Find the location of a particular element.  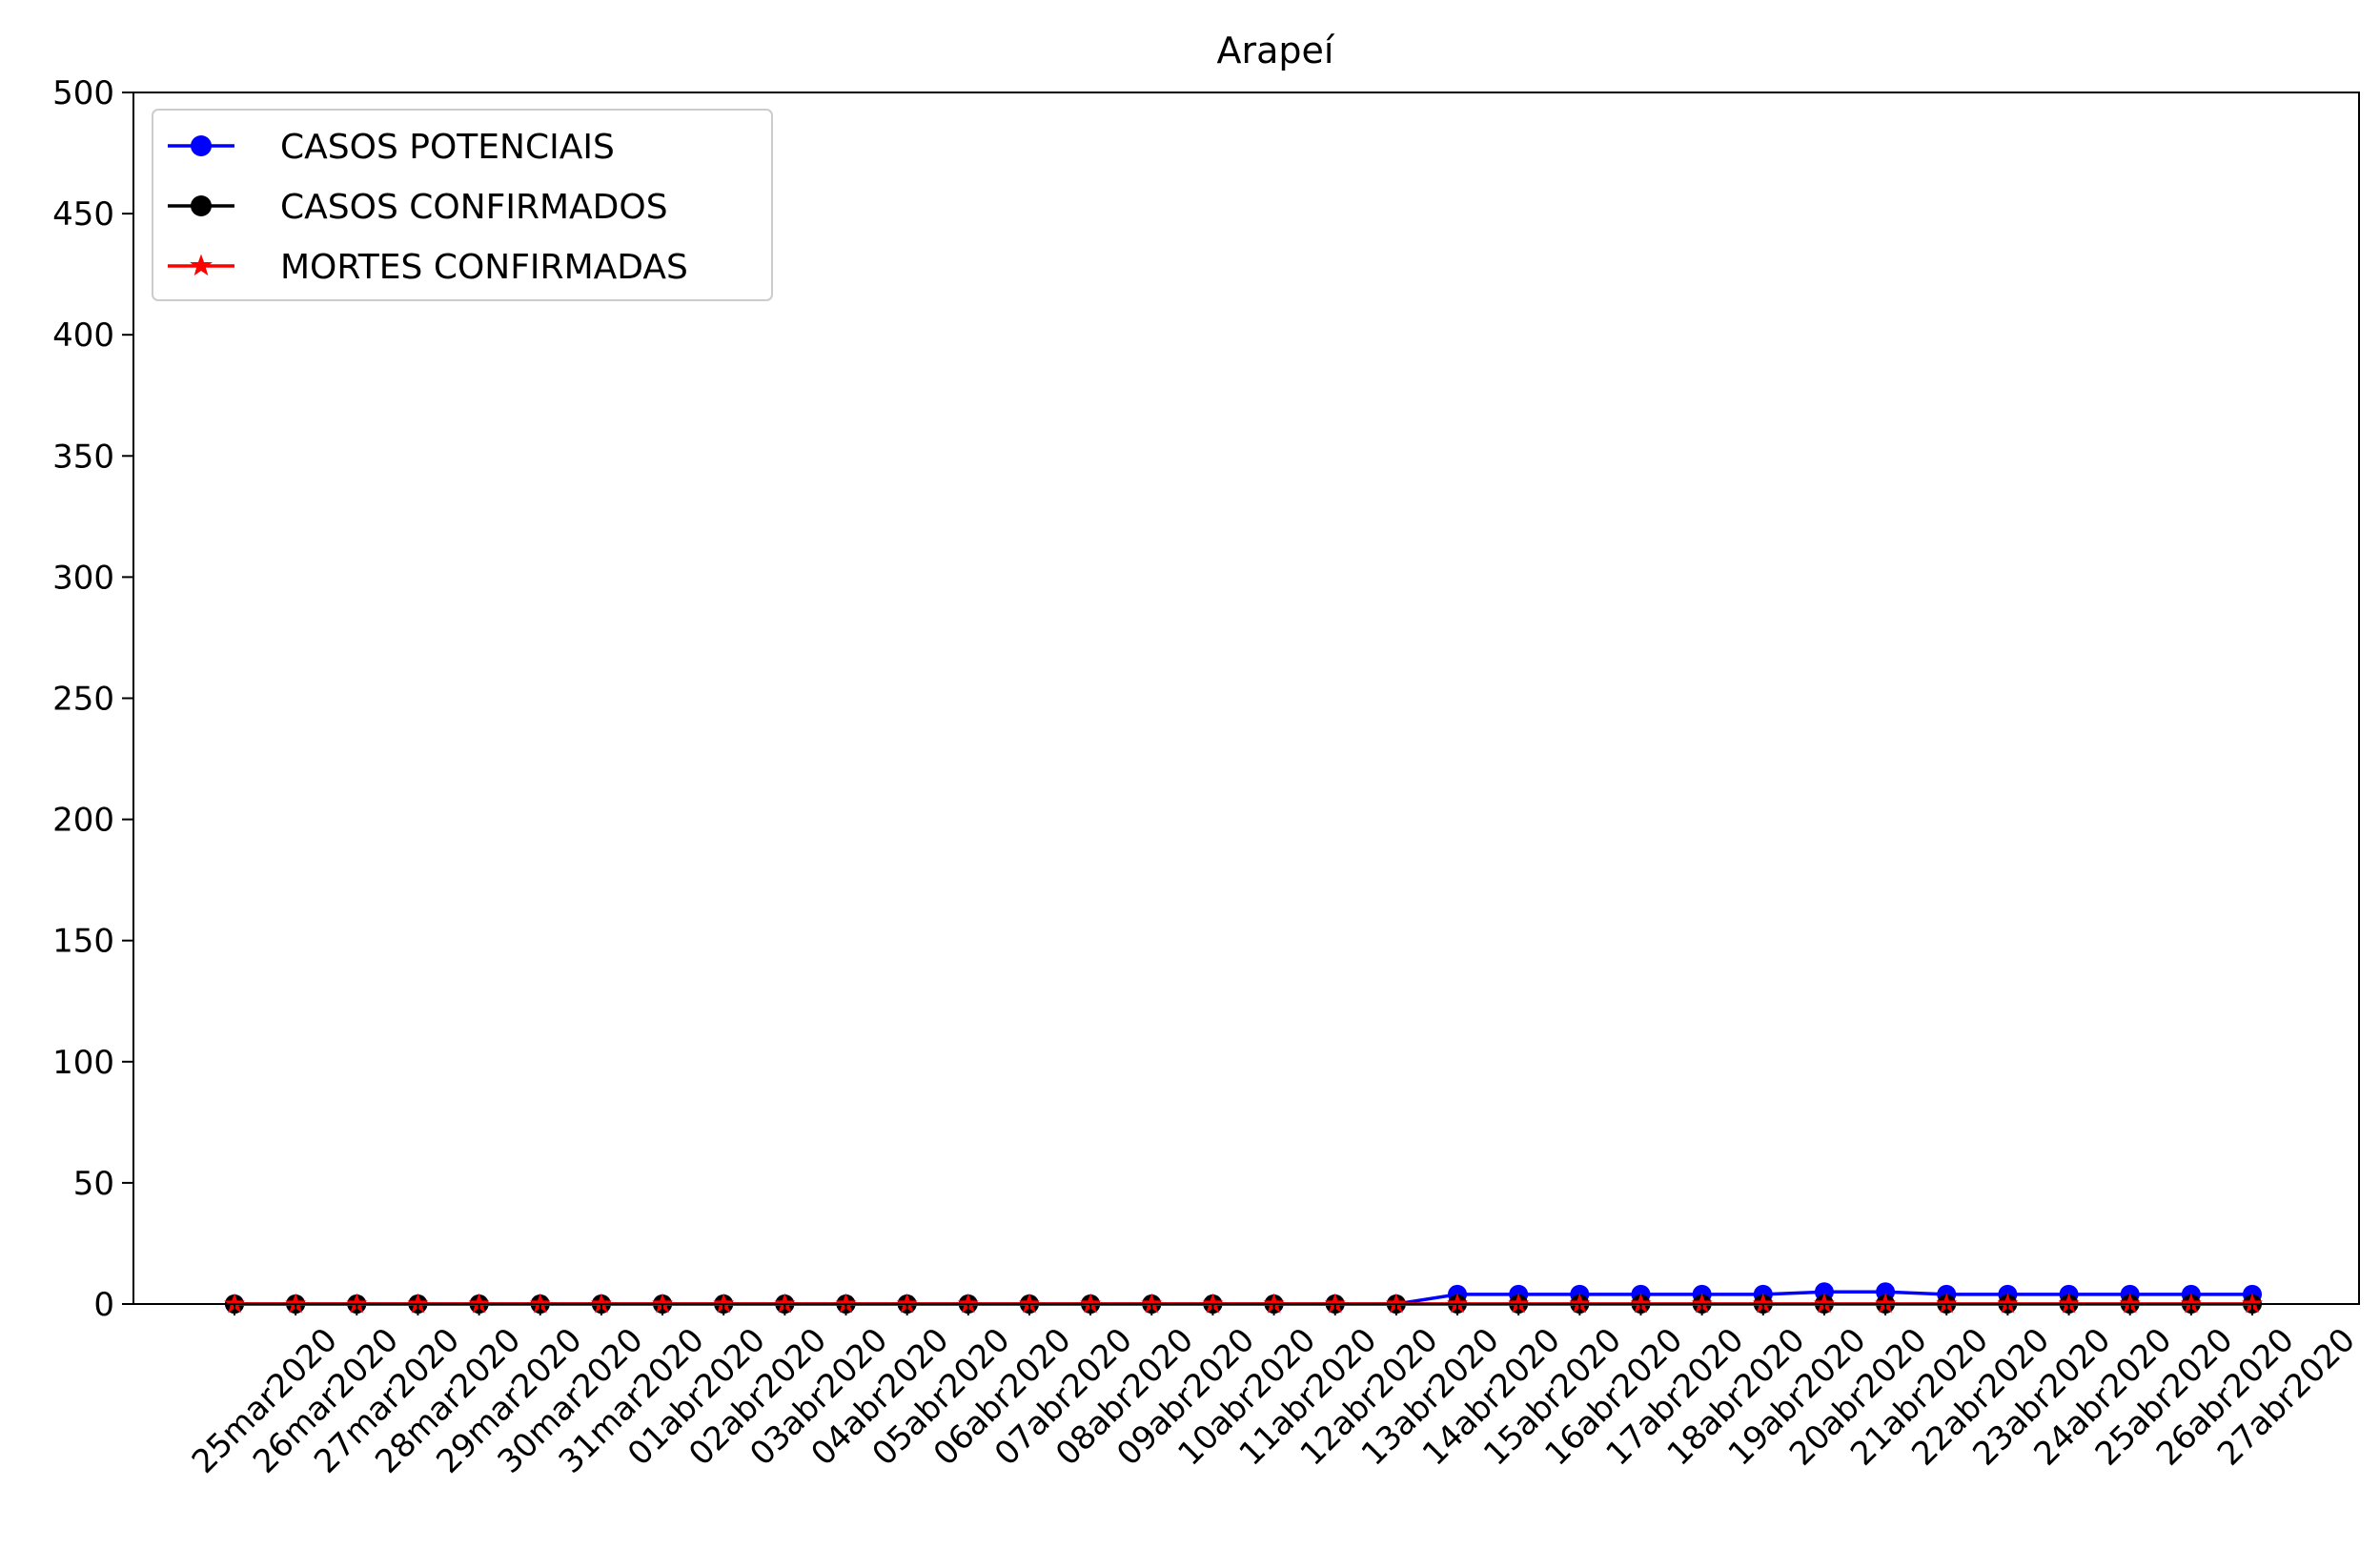

y-tick-label: 350 is located at coordinates (83, 457).